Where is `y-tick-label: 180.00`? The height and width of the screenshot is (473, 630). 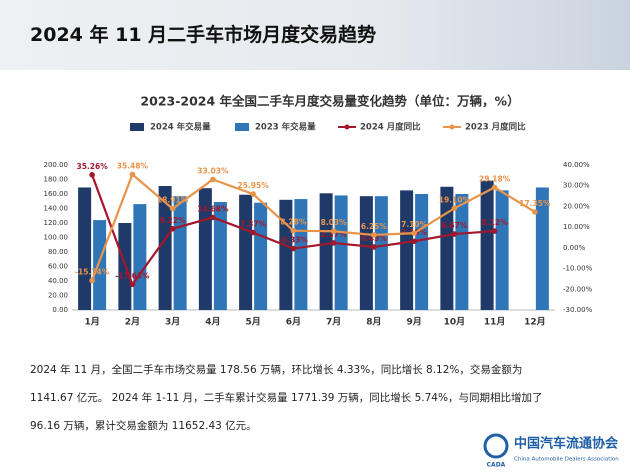
y-tick-label: 180.00 is located at coordinates (56, 180).